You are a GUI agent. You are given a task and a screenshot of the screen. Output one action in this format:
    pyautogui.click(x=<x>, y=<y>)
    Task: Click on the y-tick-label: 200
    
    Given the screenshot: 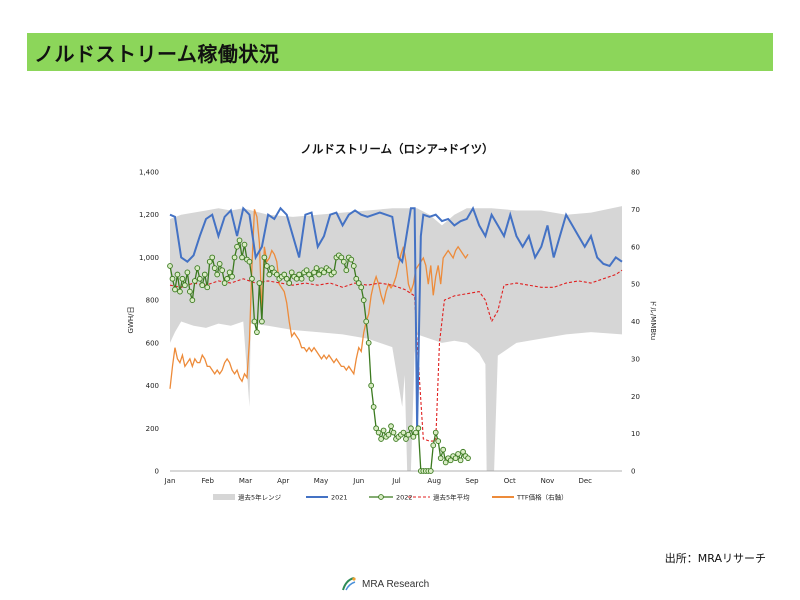 What is the action you would take?
    pyautogui.click(x=152, y=429)
    